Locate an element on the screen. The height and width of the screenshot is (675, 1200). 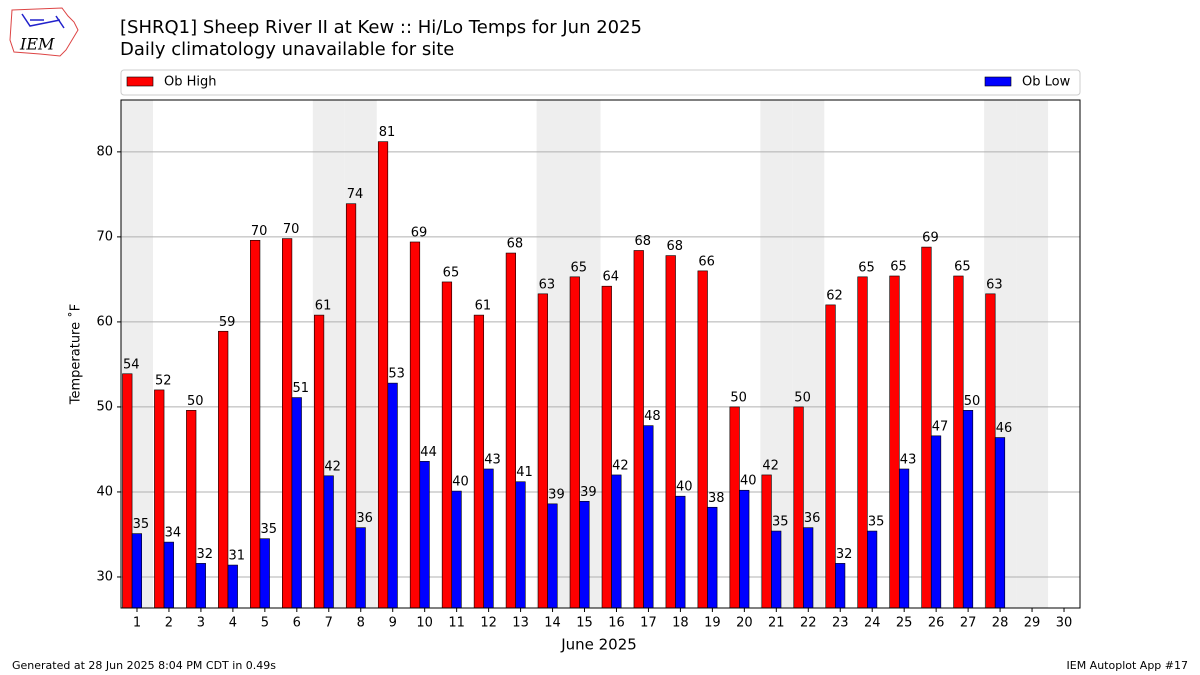
x-tick-label: 14 is located at coordinates (552, 623).